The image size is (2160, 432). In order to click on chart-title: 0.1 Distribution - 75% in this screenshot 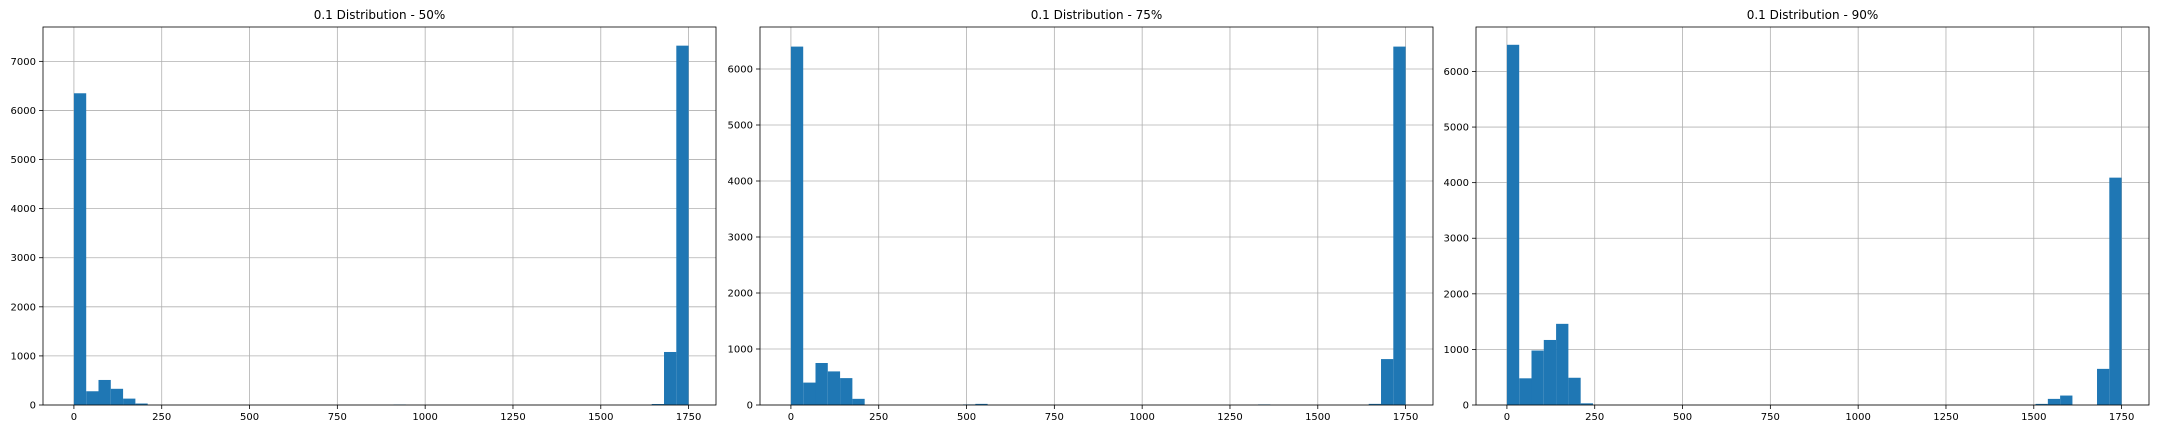, I will do `click(1097, 15)`.